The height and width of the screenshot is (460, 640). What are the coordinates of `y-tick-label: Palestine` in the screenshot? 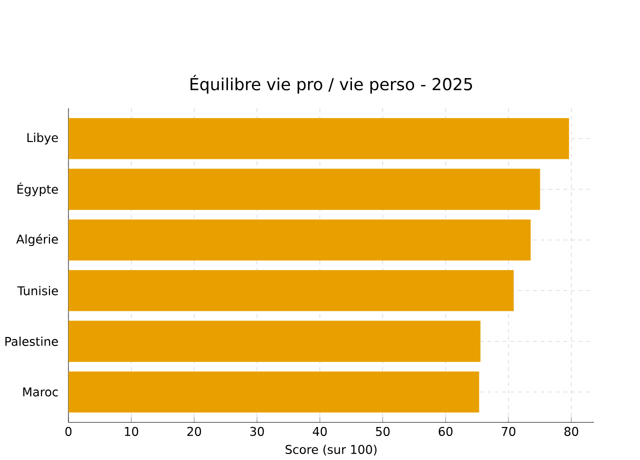 It's located at (31, 341).